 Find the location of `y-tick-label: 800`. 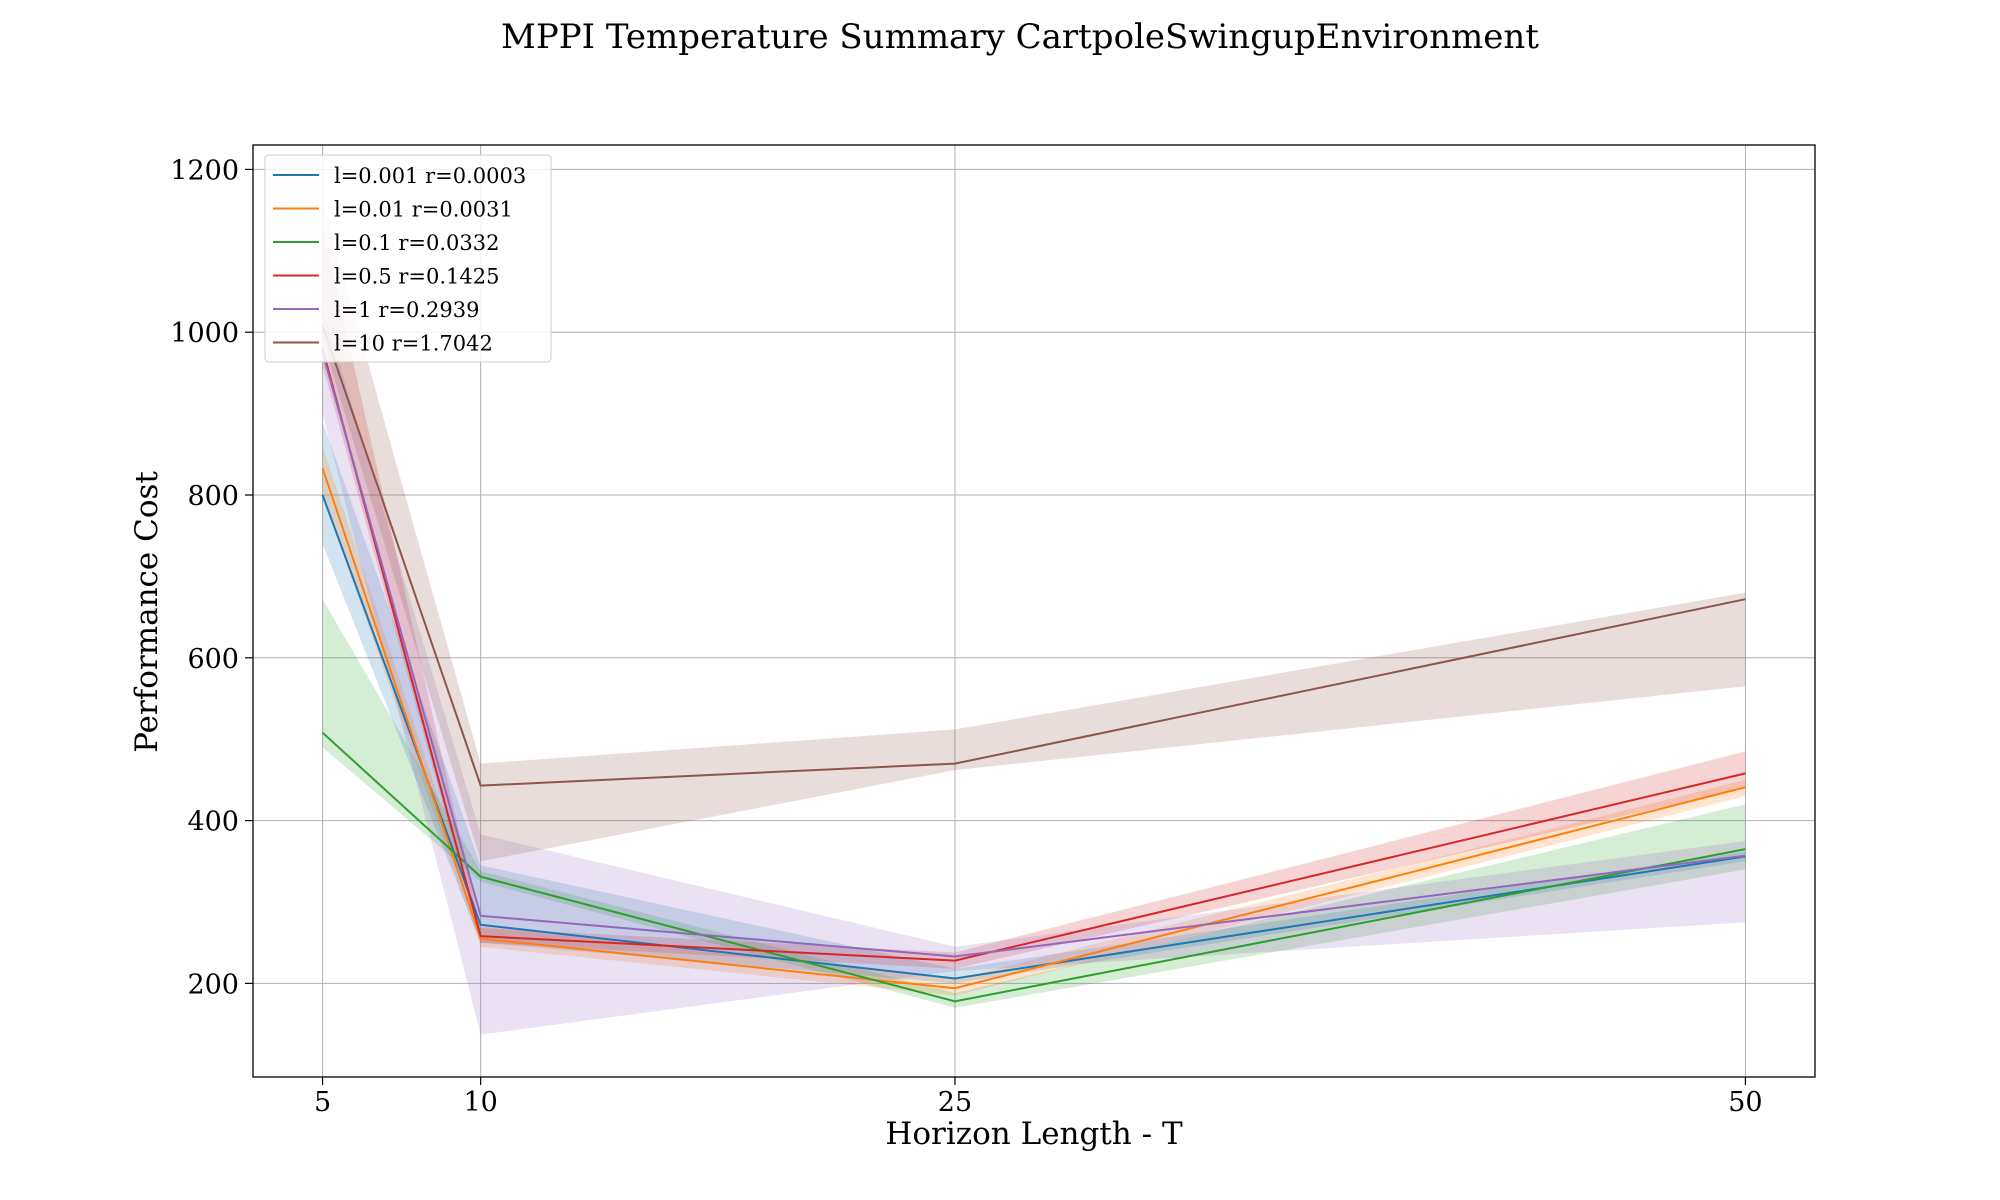

y-tick-label: 800 is located at coordinates (213, 496).